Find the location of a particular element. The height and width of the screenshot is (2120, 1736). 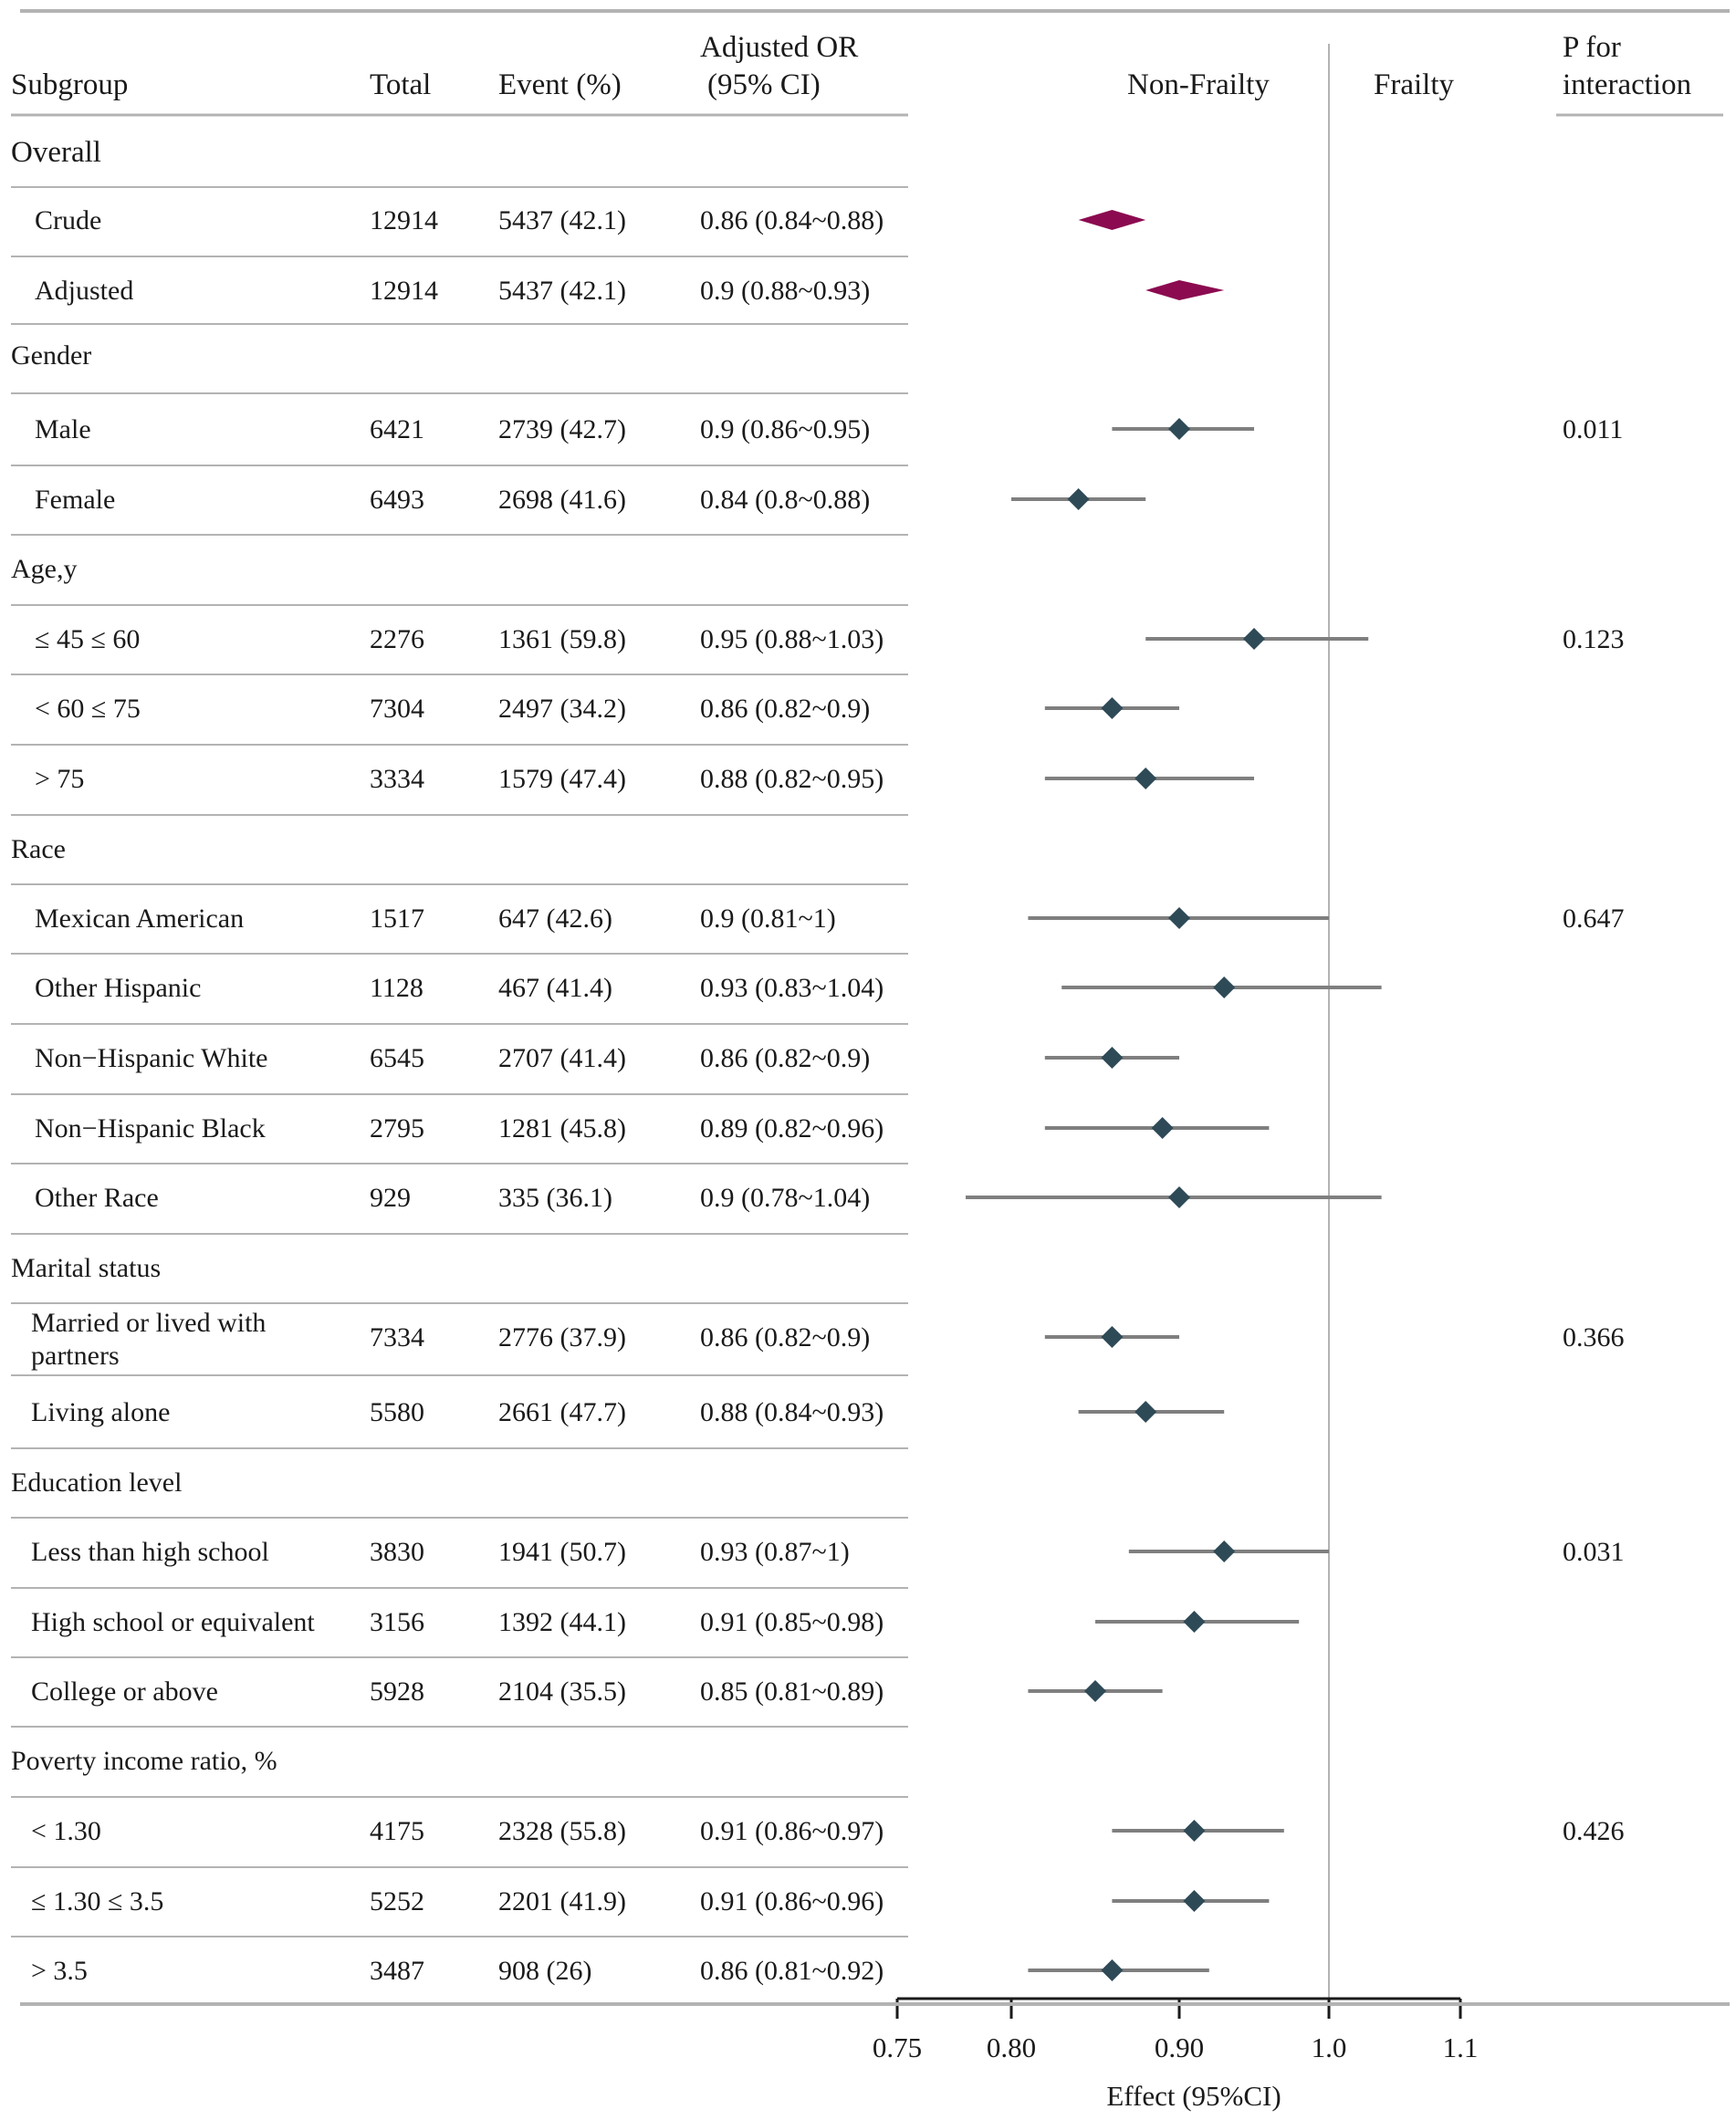

p-interaction-cell: 0.011 is located at coordinates (1593, 429).